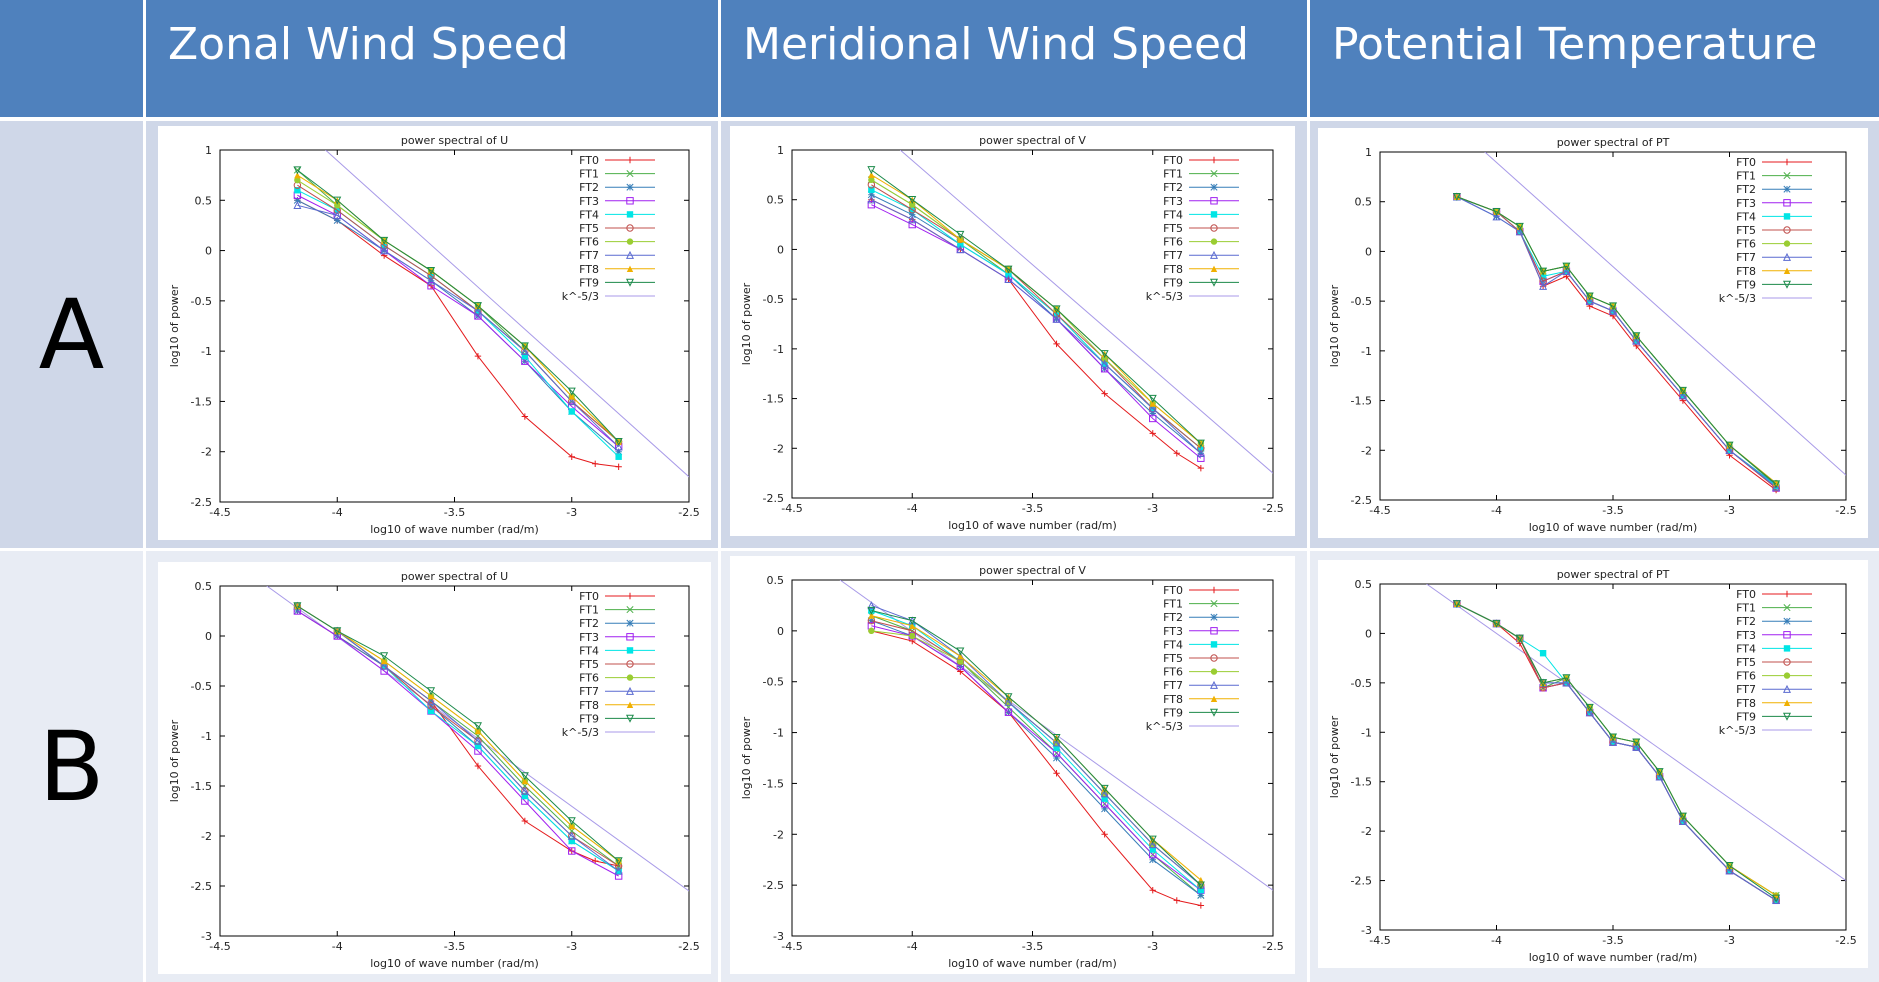 The image size is (1879, 982). What do you see at coordinates (1173, 174) in the screenshot?
I see `legend-label: FT1` at bounding box center [1173, 174].